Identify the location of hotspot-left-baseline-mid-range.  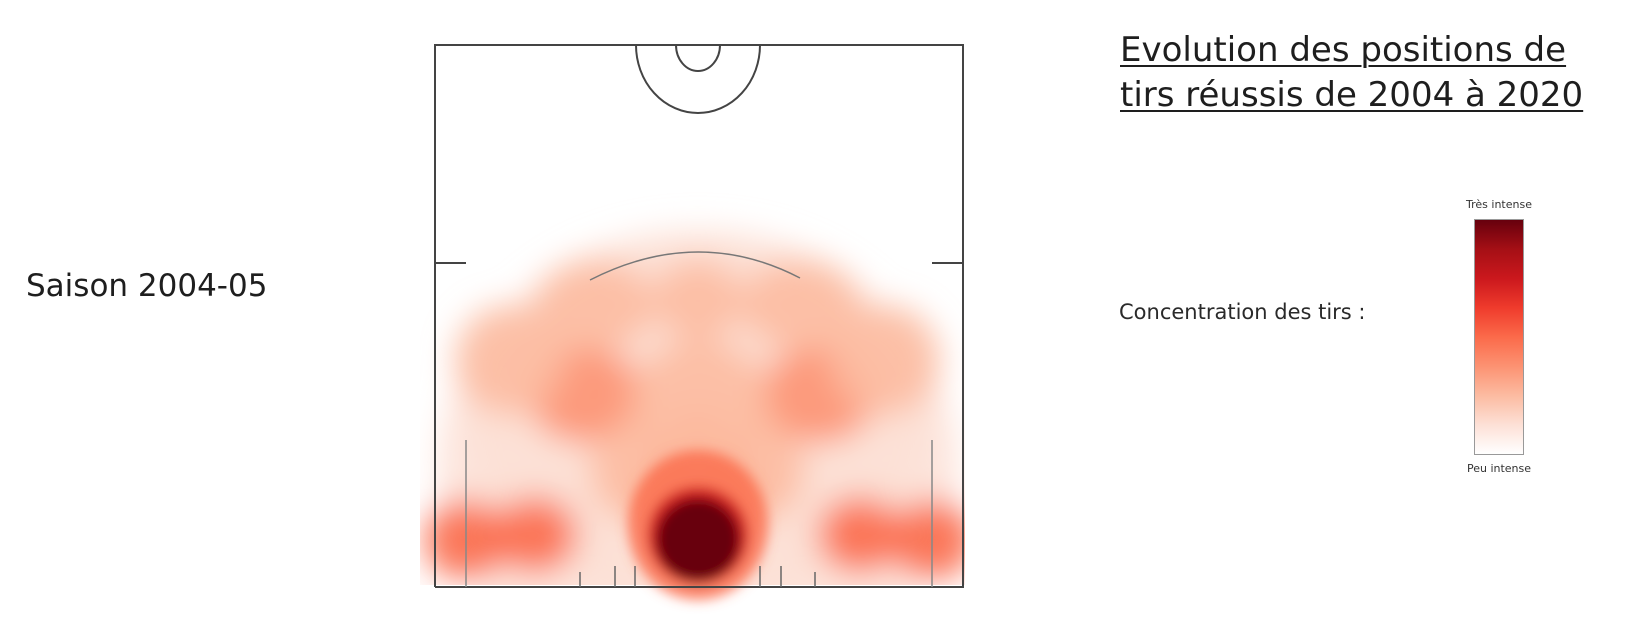
(535, 535).